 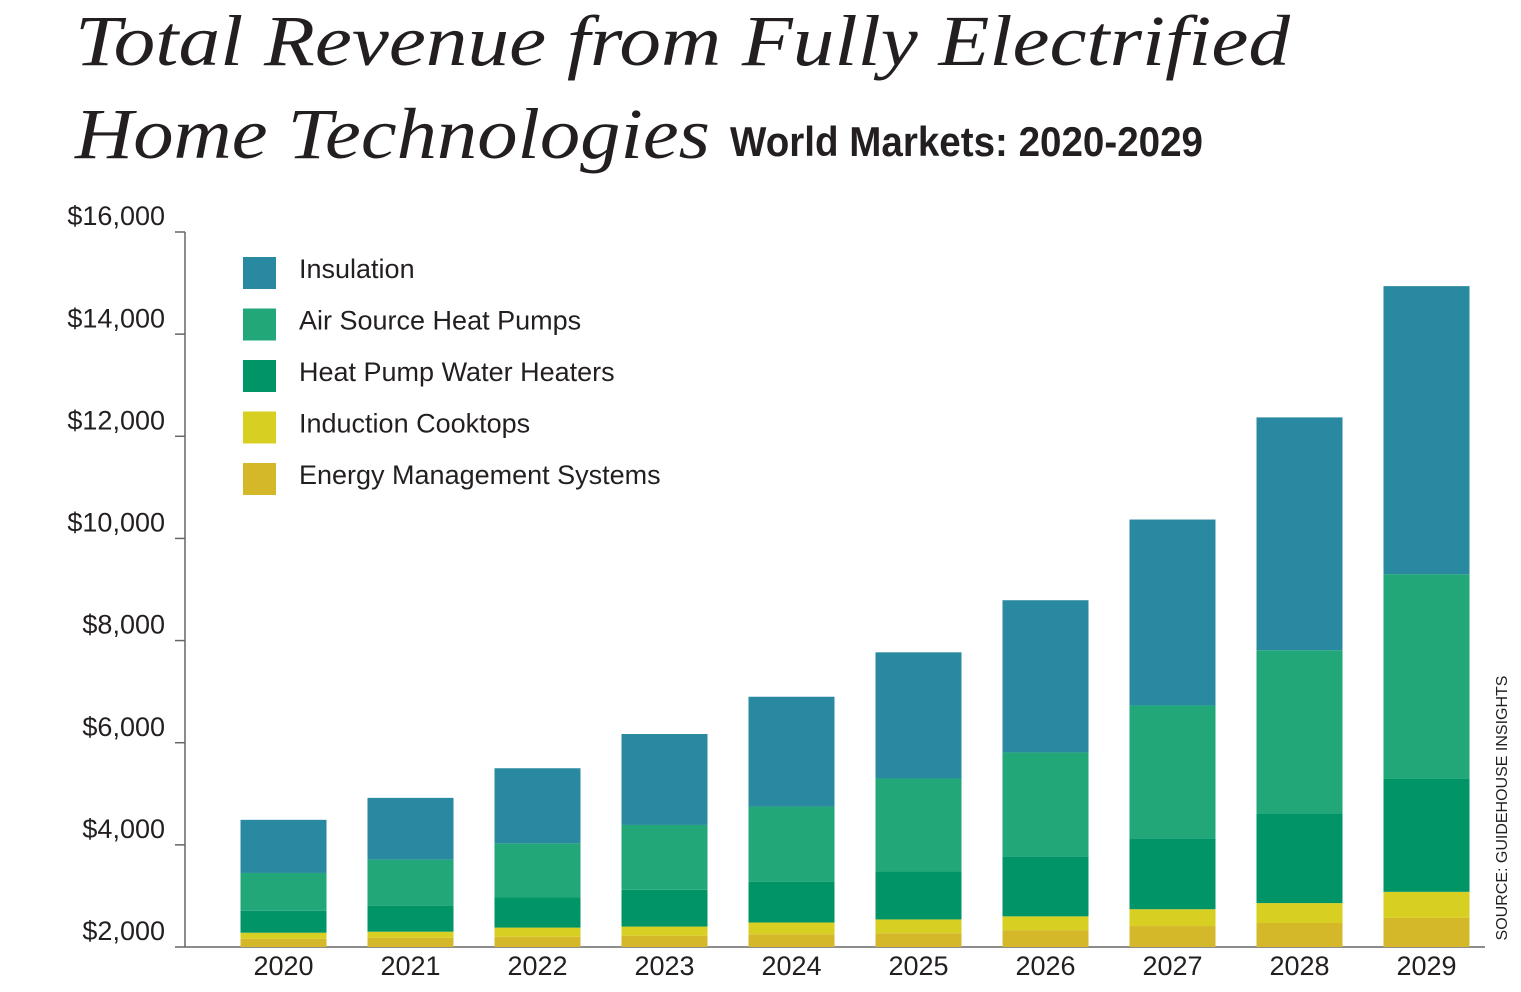 I want to click on x-tick-label: 2021, so click(x=410, y=966).